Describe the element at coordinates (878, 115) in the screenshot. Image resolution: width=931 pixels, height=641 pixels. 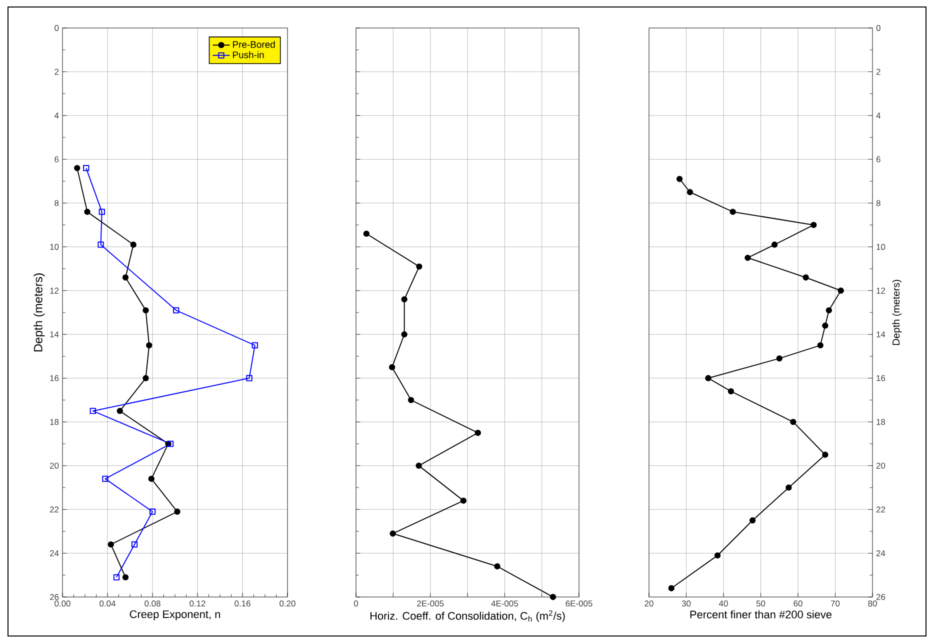
I see `y2-tick-label: 4` at that location.